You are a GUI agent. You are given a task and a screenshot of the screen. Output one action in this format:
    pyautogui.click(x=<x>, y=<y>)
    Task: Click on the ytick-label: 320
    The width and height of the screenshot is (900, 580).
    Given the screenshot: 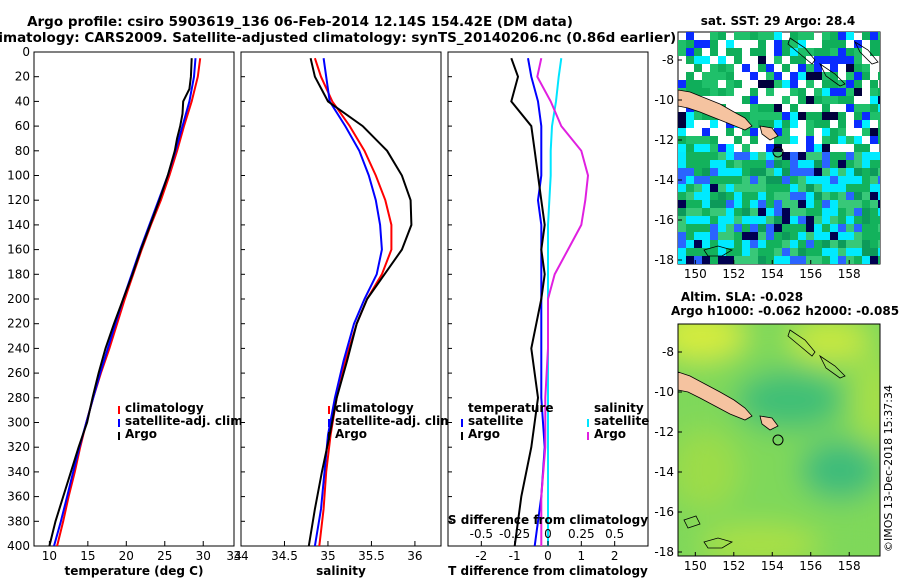 What is the action you would take?
    pyautogui.click(x=18, y=447)
    